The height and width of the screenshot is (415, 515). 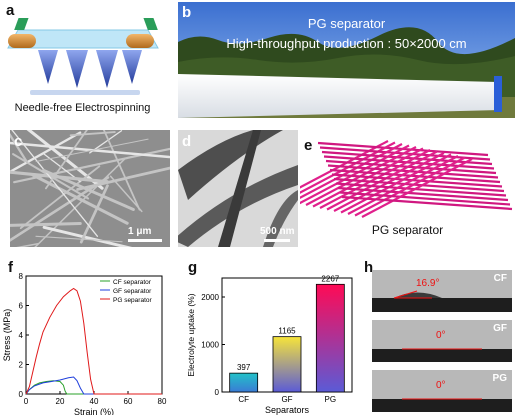 I want to click on panel-e: e PG separator, so click(x=407, y=190).